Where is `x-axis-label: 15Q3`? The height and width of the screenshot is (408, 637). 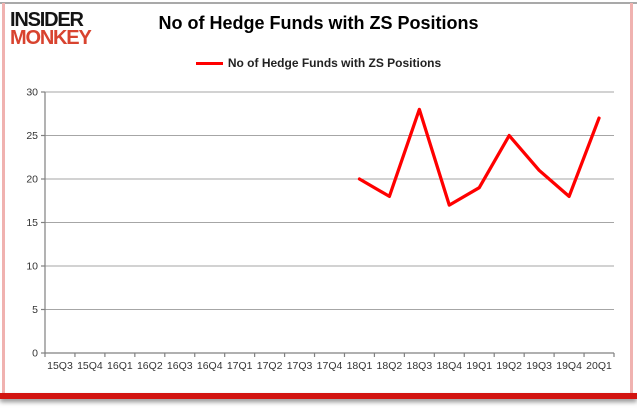 x-axis-label: 15Q3 is located at coordinates (60, 366).